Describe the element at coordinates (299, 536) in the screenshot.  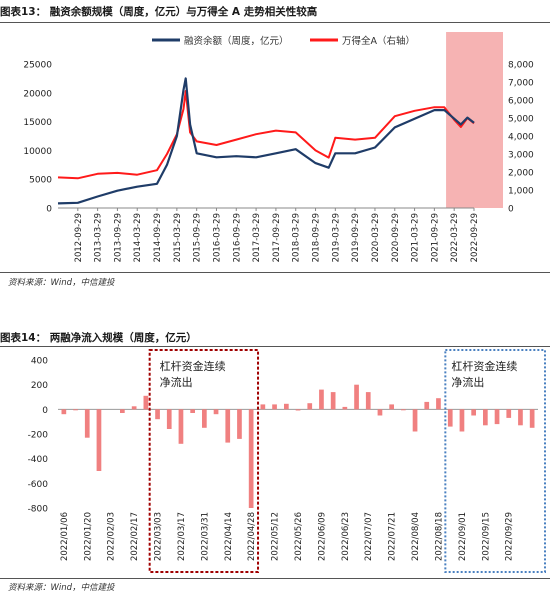
I see `x-tick-label: 2022/05/26` at that location.